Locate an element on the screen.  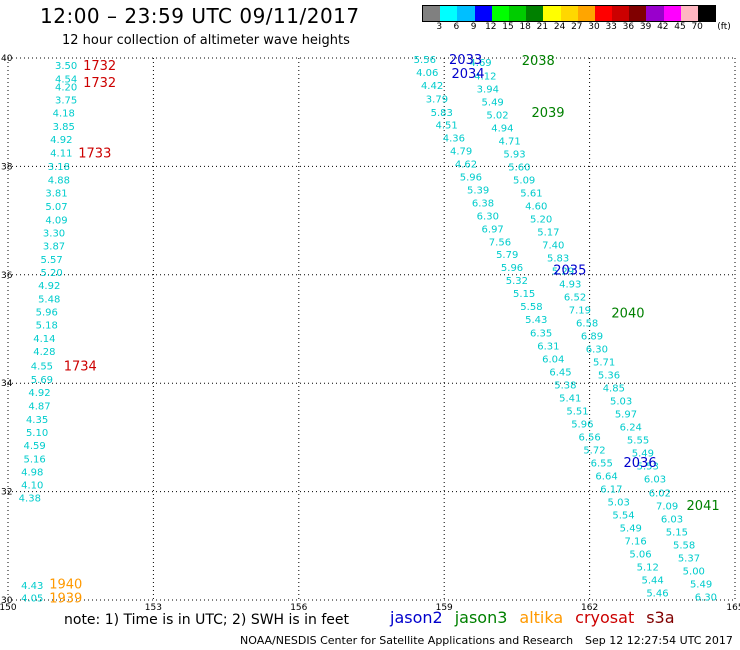
color-scale-label: 12 is located at coordinates (491, 27).